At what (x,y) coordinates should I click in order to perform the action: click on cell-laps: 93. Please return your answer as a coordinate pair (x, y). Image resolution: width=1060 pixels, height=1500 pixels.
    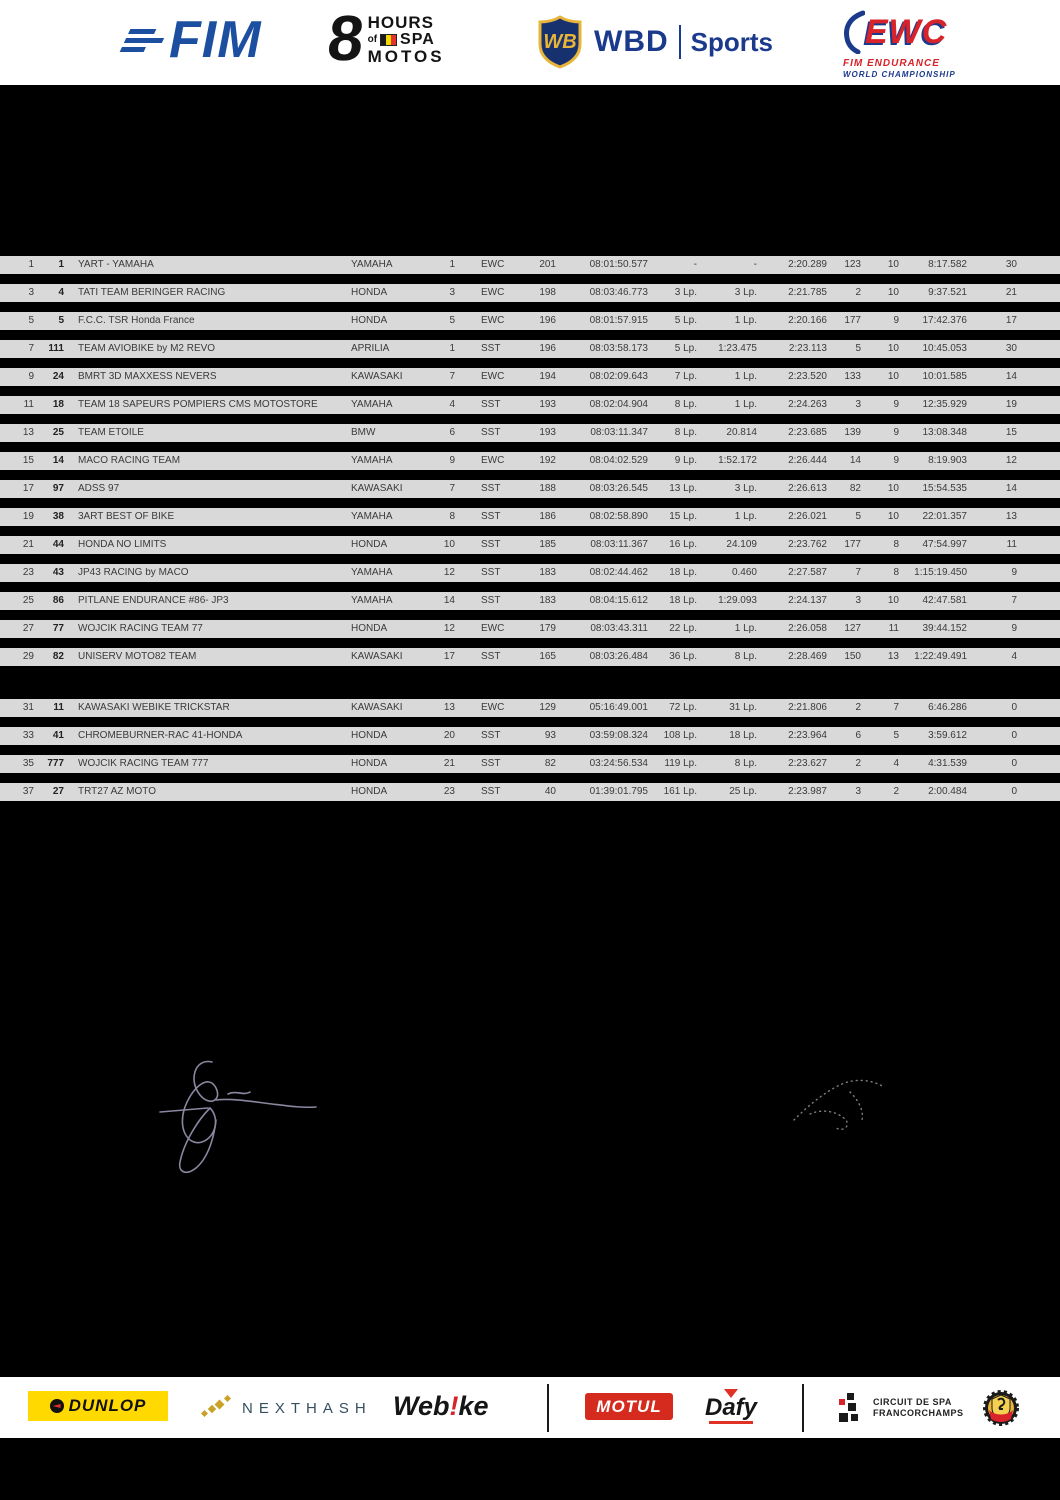
    Looking at the image, I should click on (550, 736).